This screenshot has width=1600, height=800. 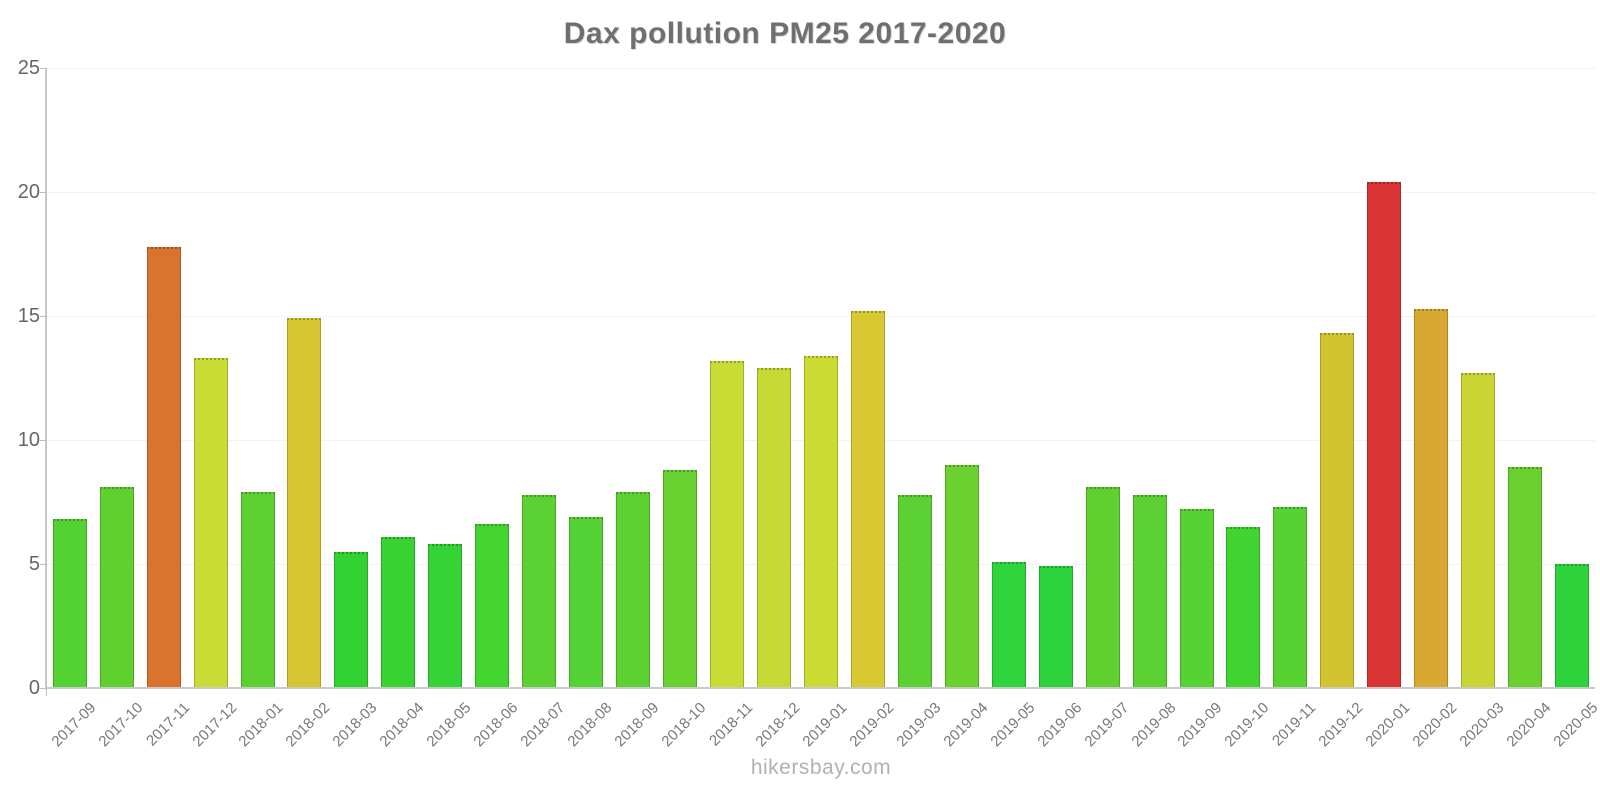 What do you see at coordinates (402, 725) in the screenshot?
I see `x-label-2018-04: 2018-04` at bounding box center [402, 725].